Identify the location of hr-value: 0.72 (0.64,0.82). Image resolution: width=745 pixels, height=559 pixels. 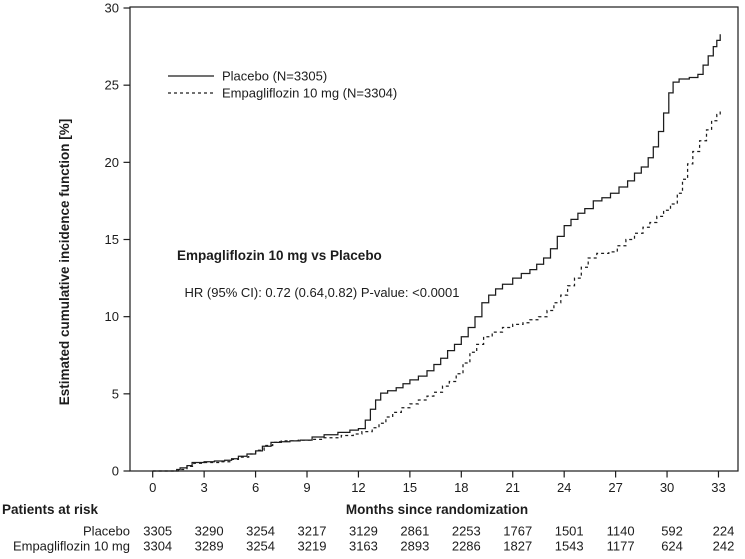
(312, 292).